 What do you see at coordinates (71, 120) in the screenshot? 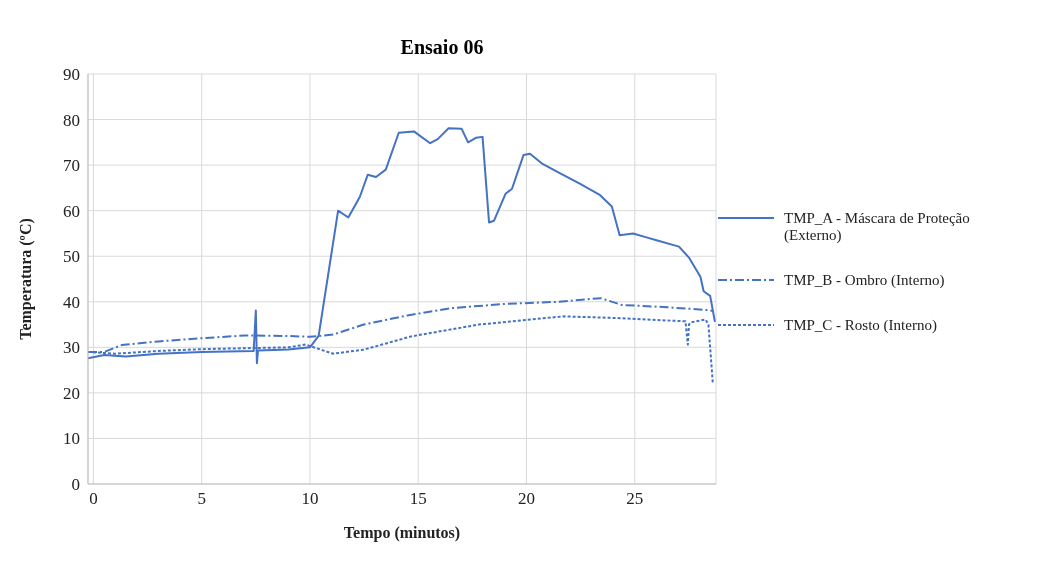
I see `y-tick-label: 80` at bounding box center [71, 120].